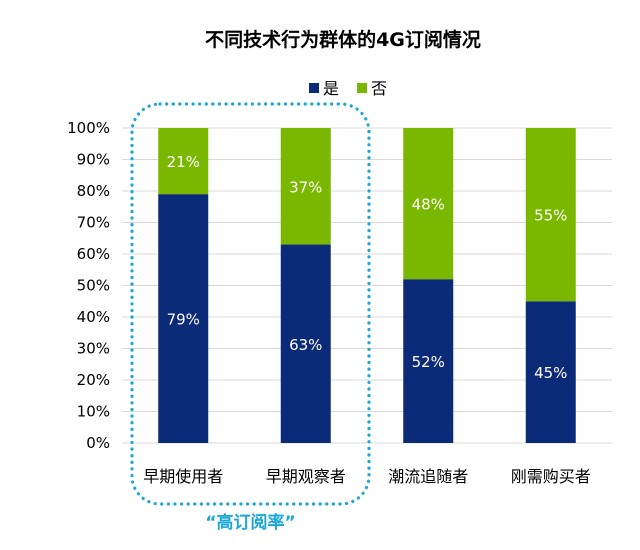 Image resolution: width=640 pixels, height=550 pixels. Describe the element at coordinates (93, 160) in the screenshot. I see `y-tick-label: 90%` at that location.